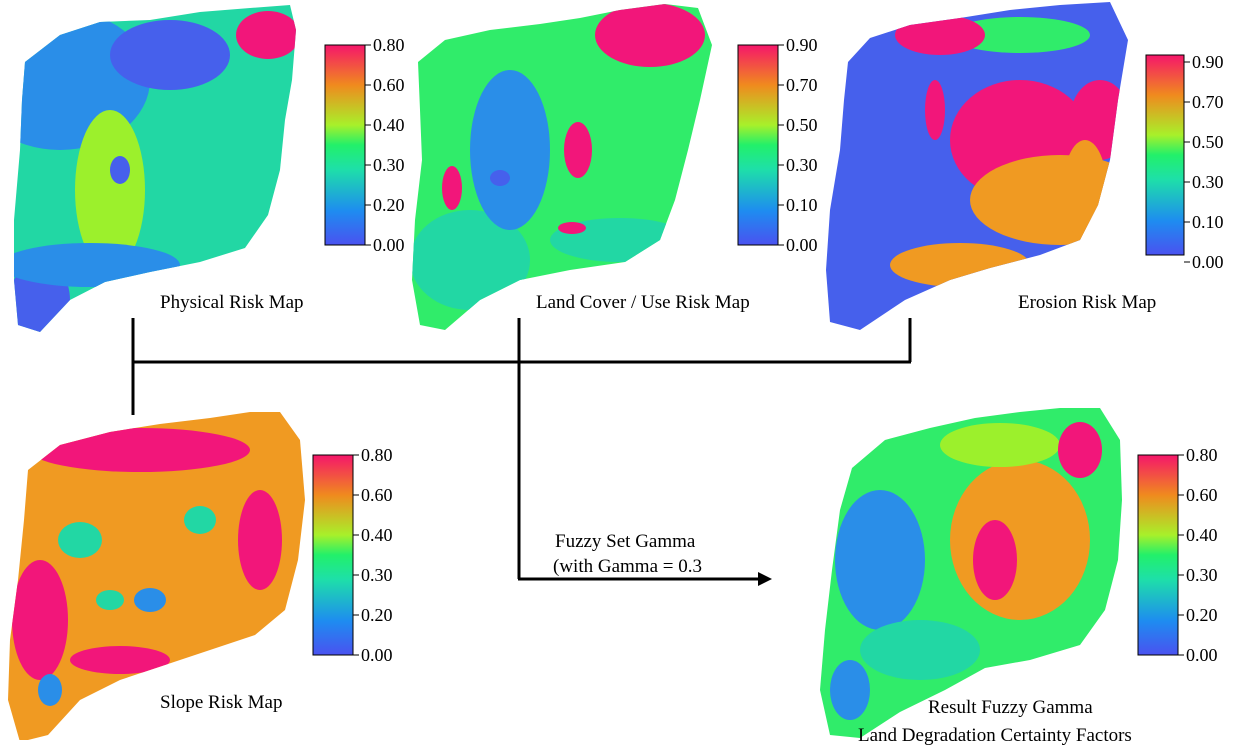 This screenshot has width=1247, height=750. I want to click on slope-risk-panel: 0.80 0.60 0.40 0.30 0.20 0.00 Slope Risk Map, so click(200, 576).